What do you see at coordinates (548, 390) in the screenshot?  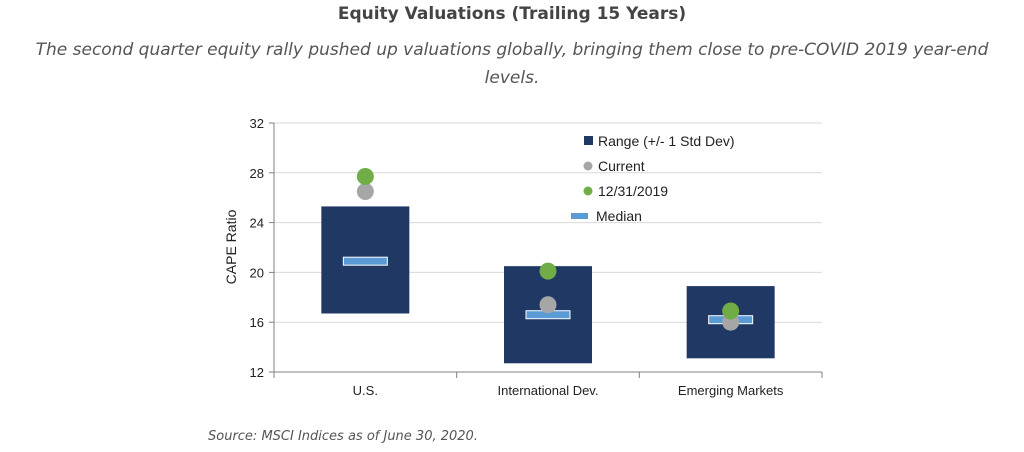 I see `x-tick-label: International Dev.` at bounding box center [548, 390].